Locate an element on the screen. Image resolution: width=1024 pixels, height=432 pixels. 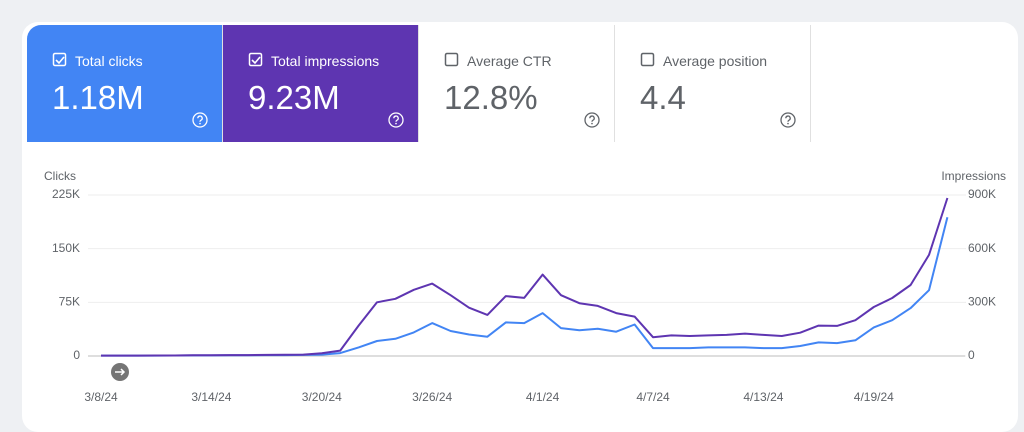
y-tick-label: 150K is located at coordinates (66, 248).